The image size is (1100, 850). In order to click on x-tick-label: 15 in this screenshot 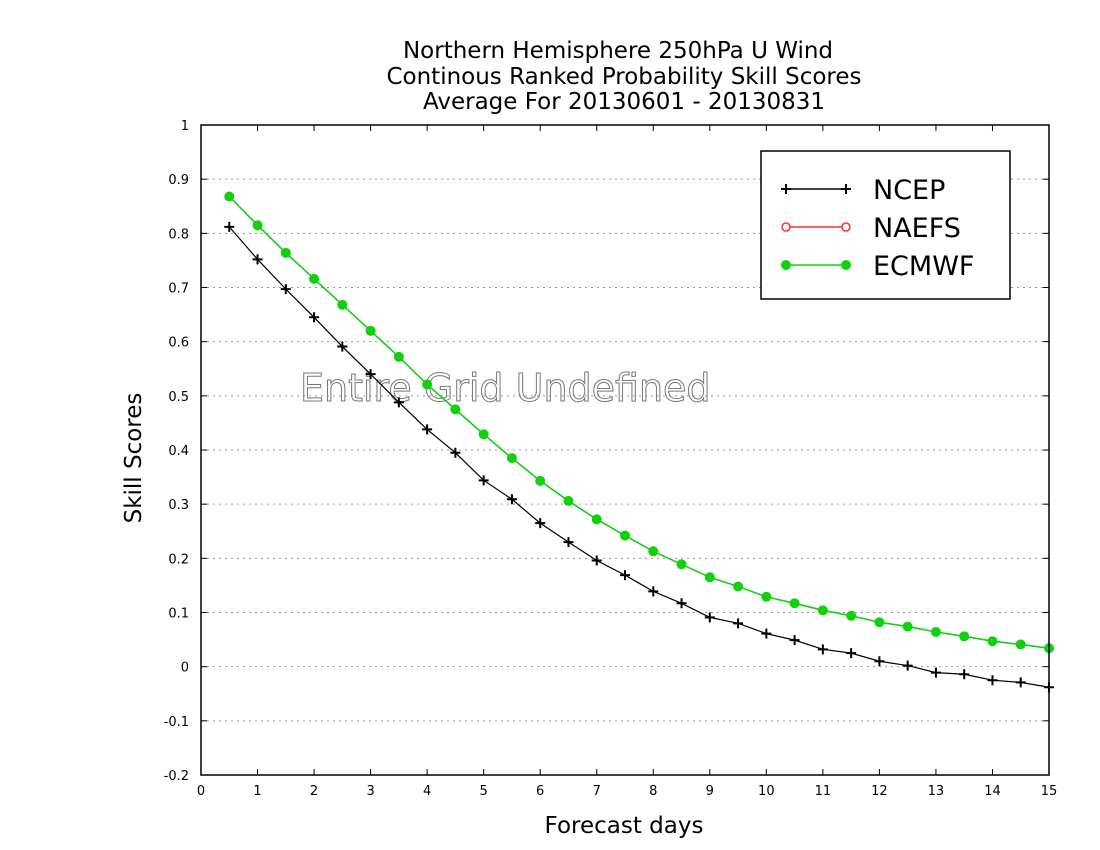, I will do `click(1049, 791)`.